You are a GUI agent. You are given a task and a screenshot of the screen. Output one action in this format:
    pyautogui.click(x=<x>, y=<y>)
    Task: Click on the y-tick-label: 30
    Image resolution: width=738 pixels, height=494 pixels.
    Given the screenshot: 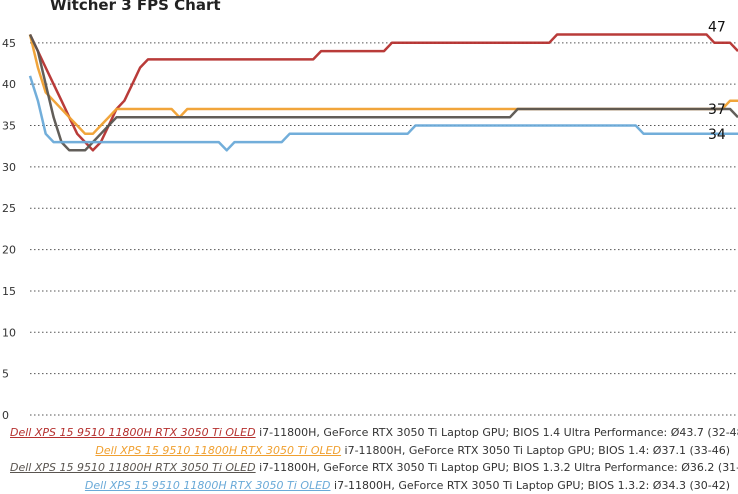 What is the action you would take?
    pyautogui.click(x=9, y=167)
    